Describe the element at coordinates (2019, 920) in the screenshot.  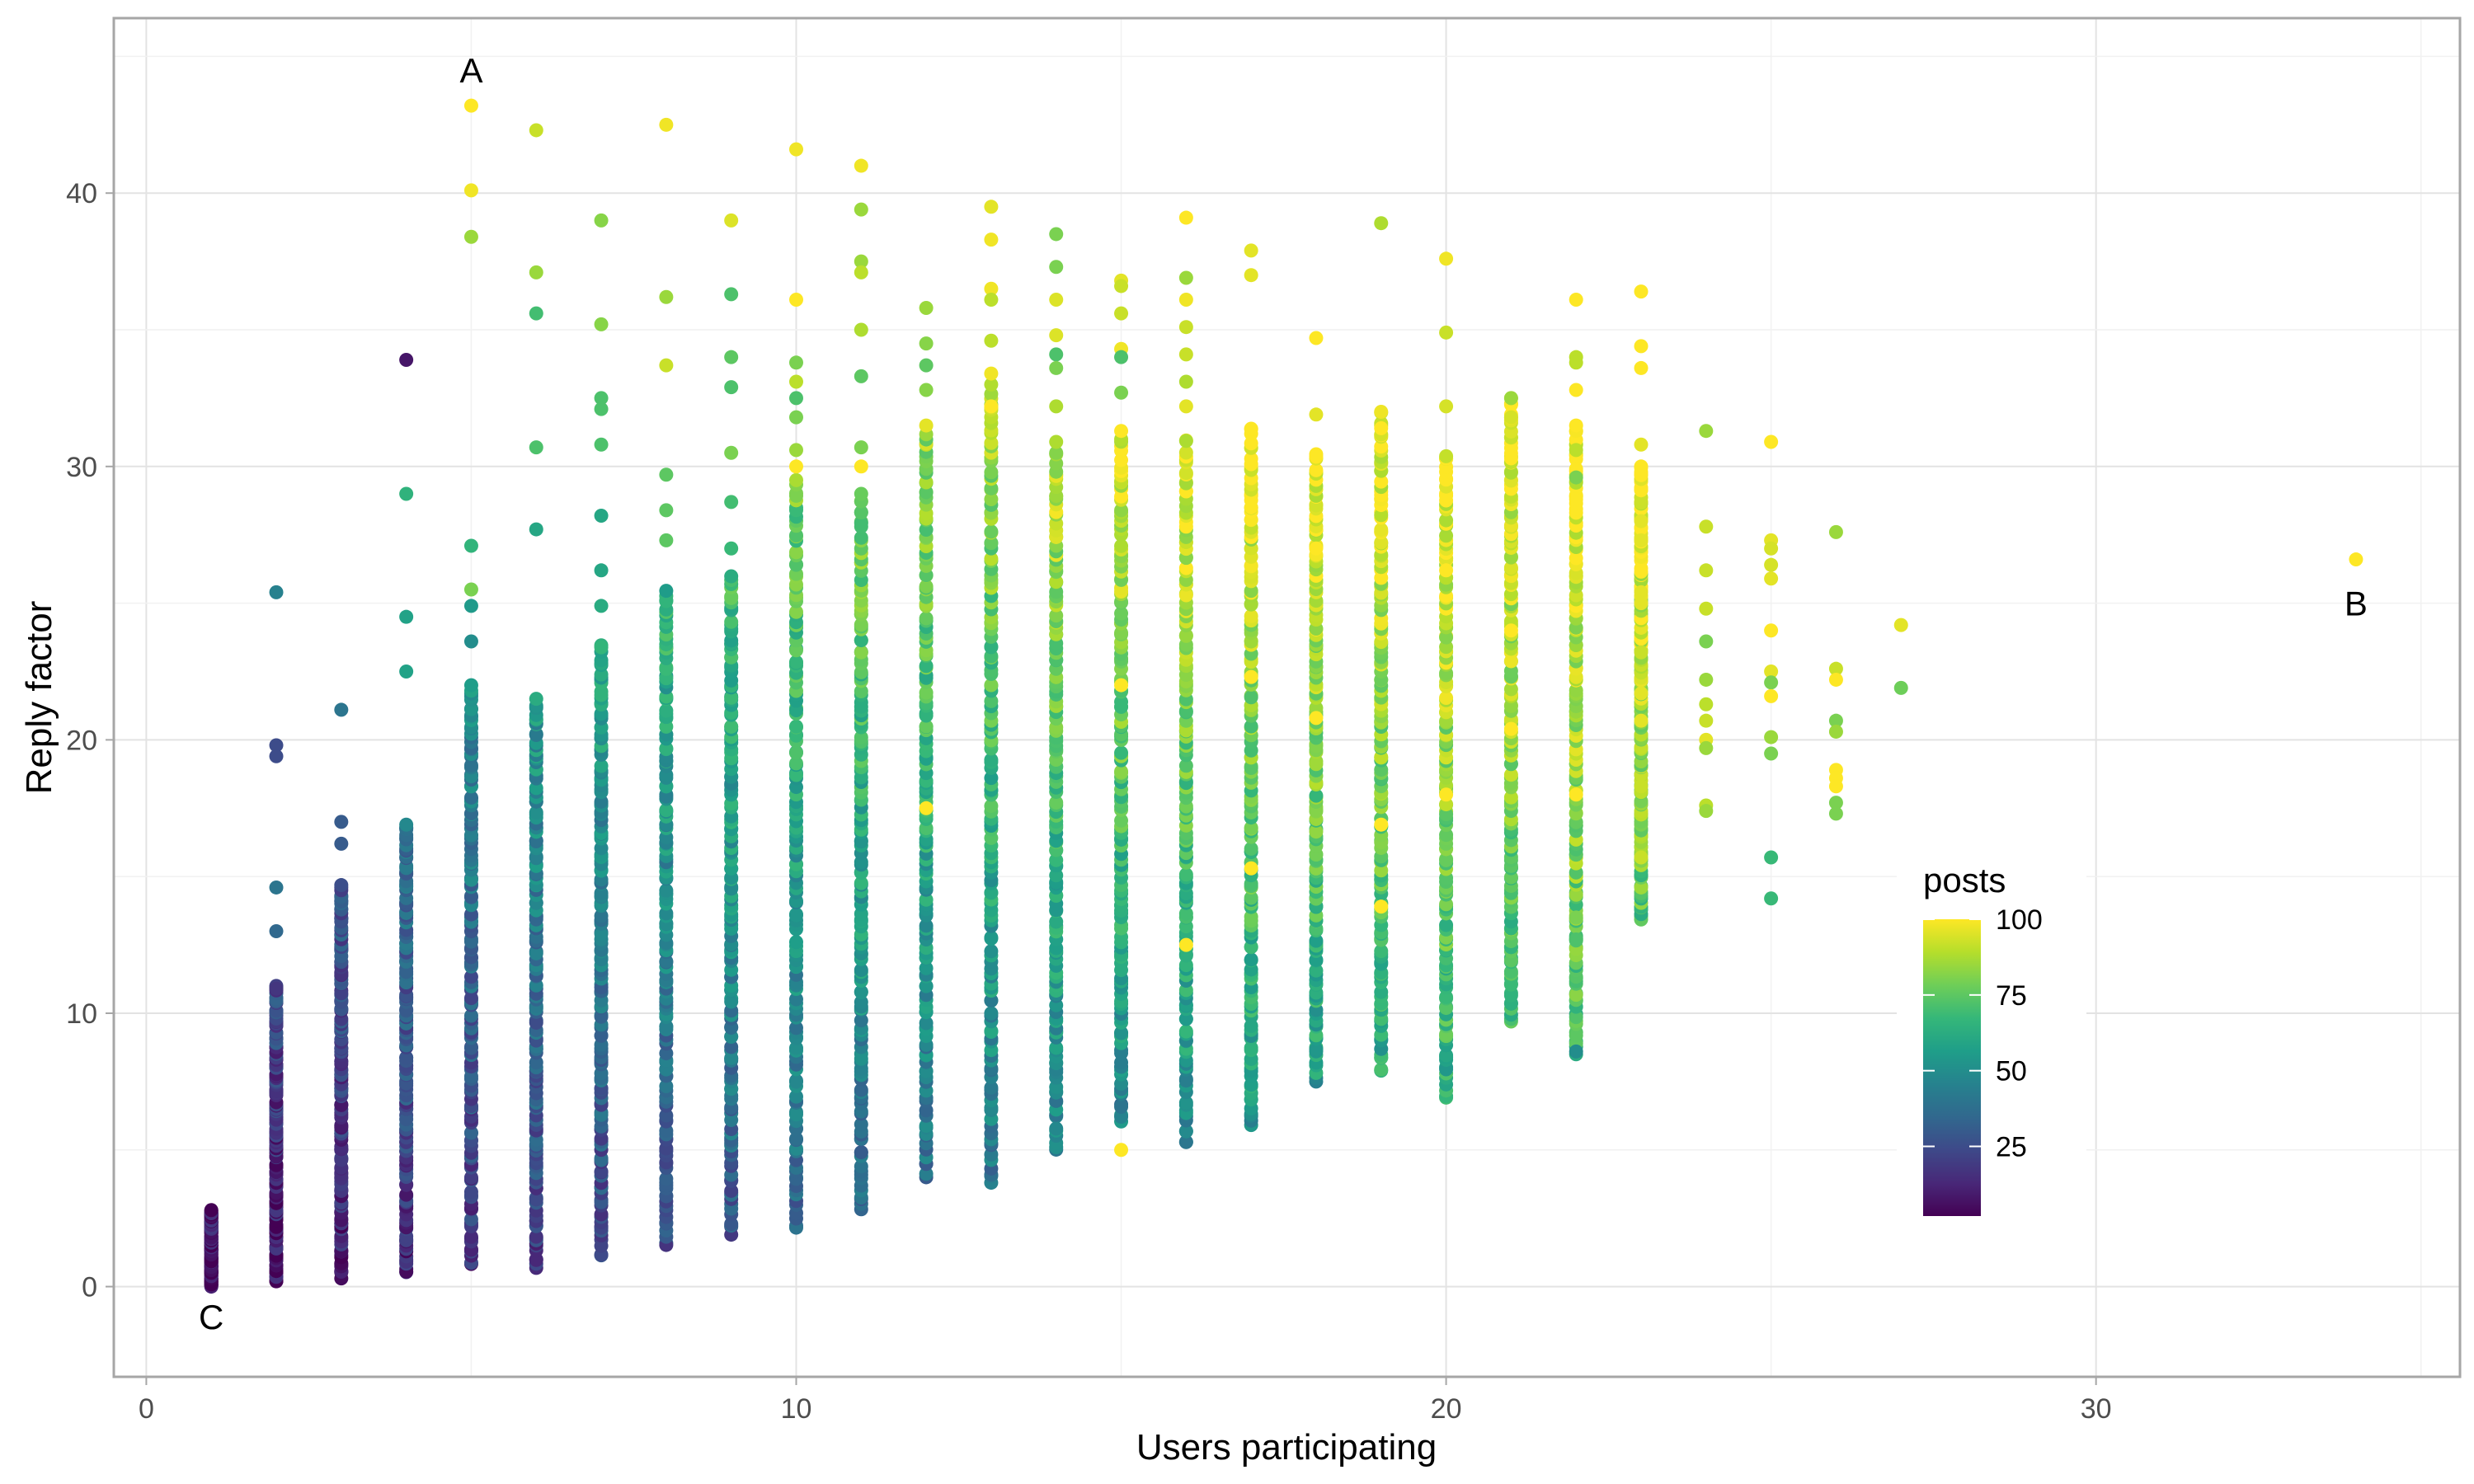
I see `legend-tick-label: 100` at that location.